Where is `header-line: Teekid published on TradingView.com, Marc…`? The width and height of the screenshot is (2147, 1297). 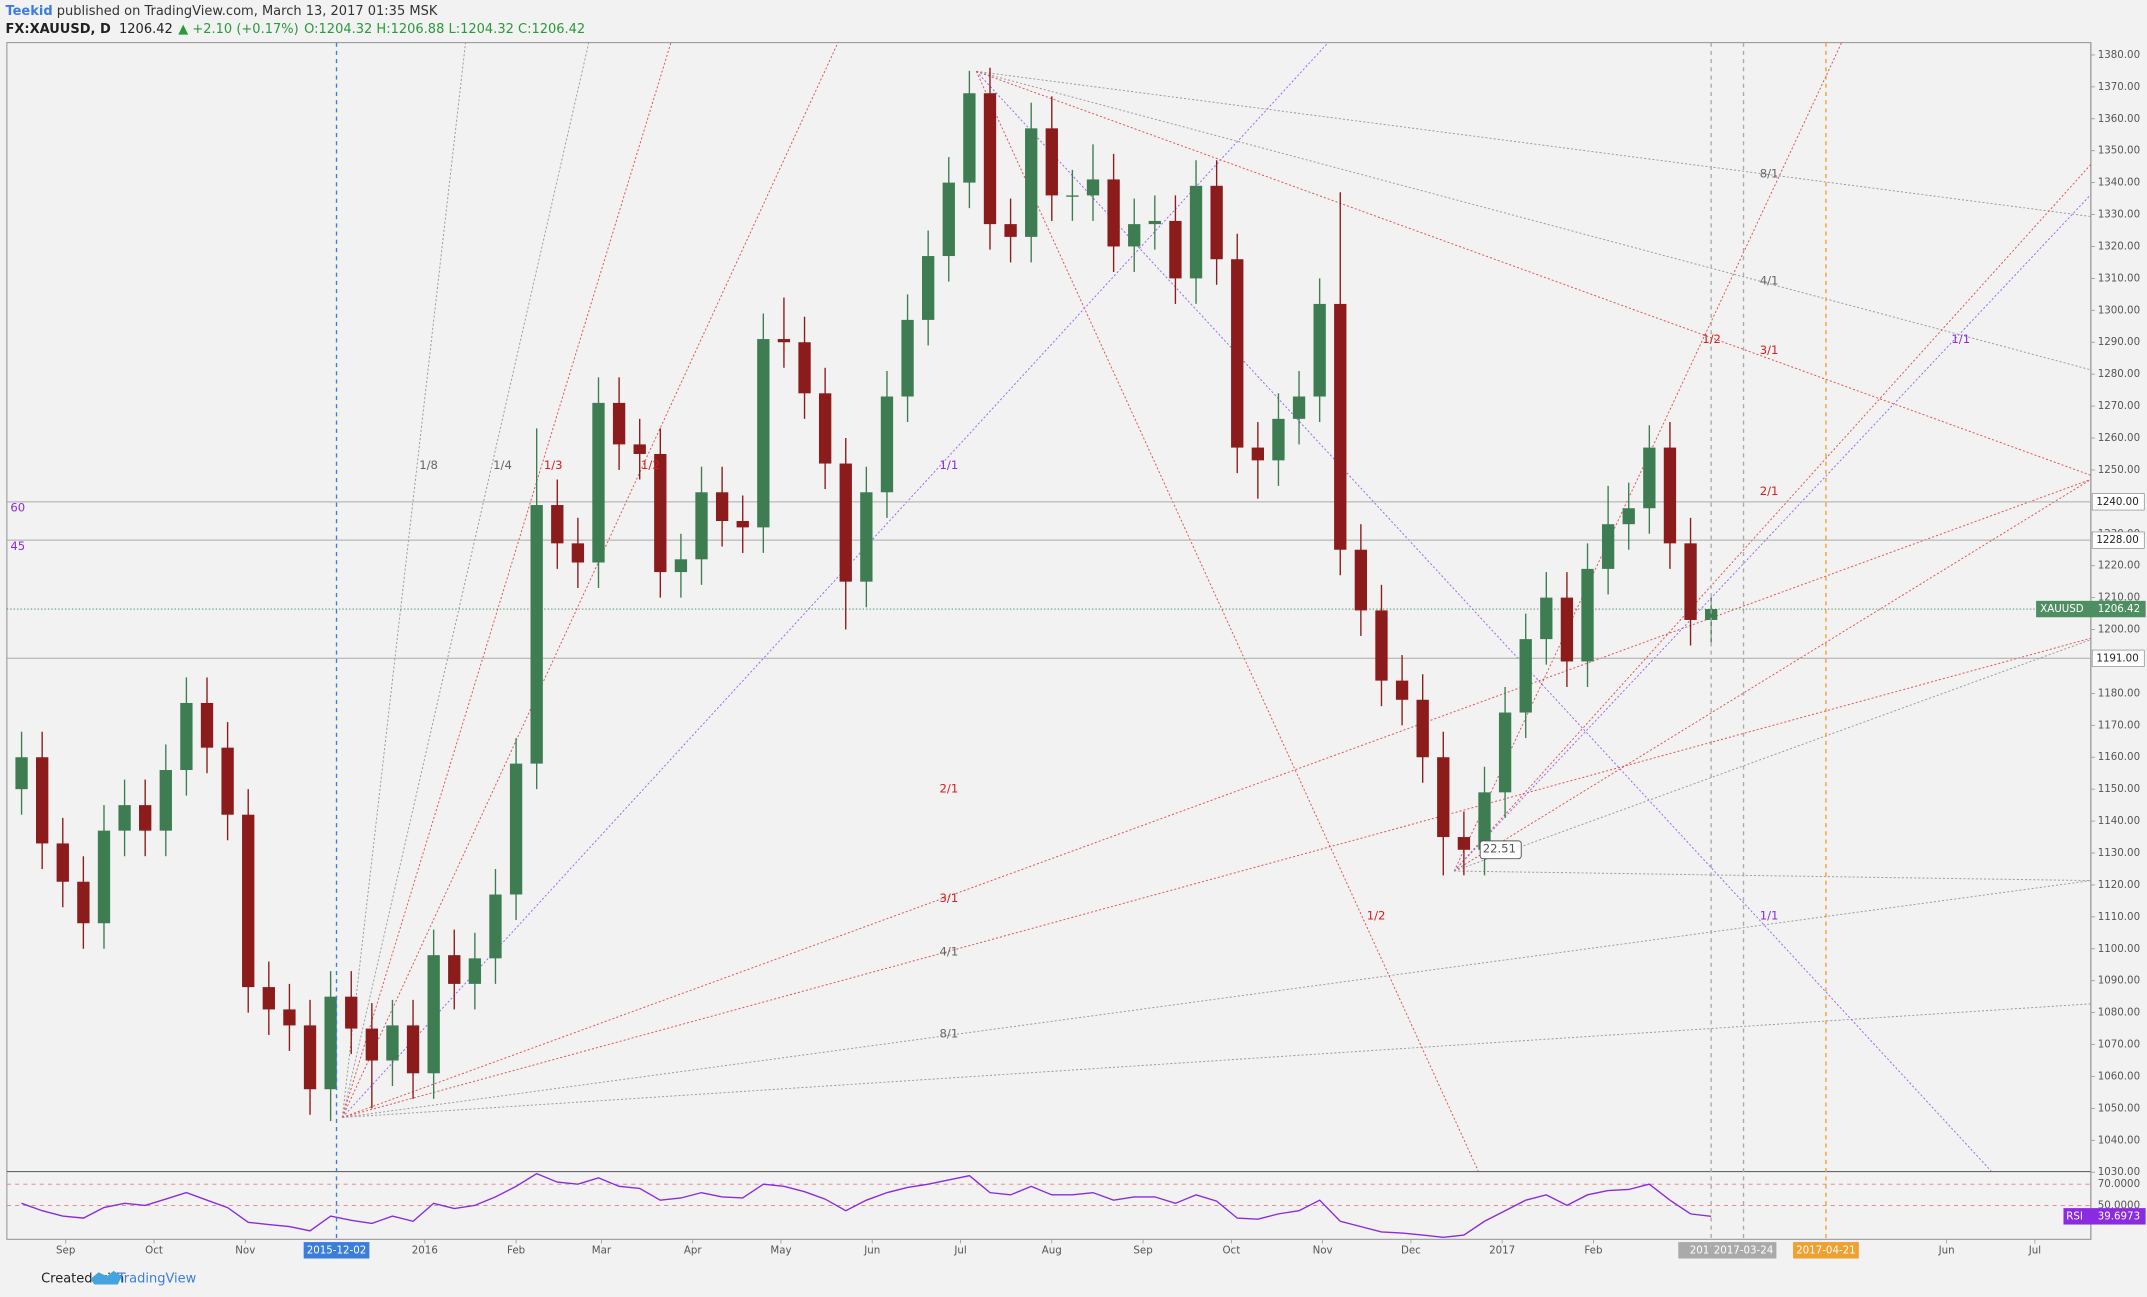
header-line: Teekid published on TradingView.com, Marc… is located at coordinates (221, 11).